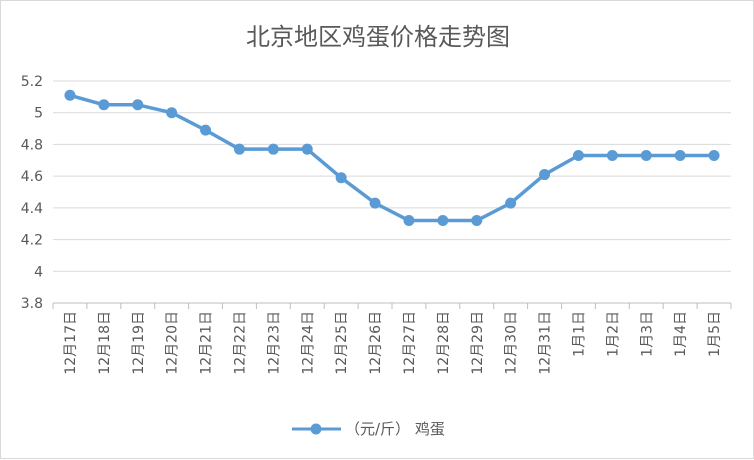 The image size is (754, 460). I want to click on y-tick-label: 4.2, so click(32, 241).